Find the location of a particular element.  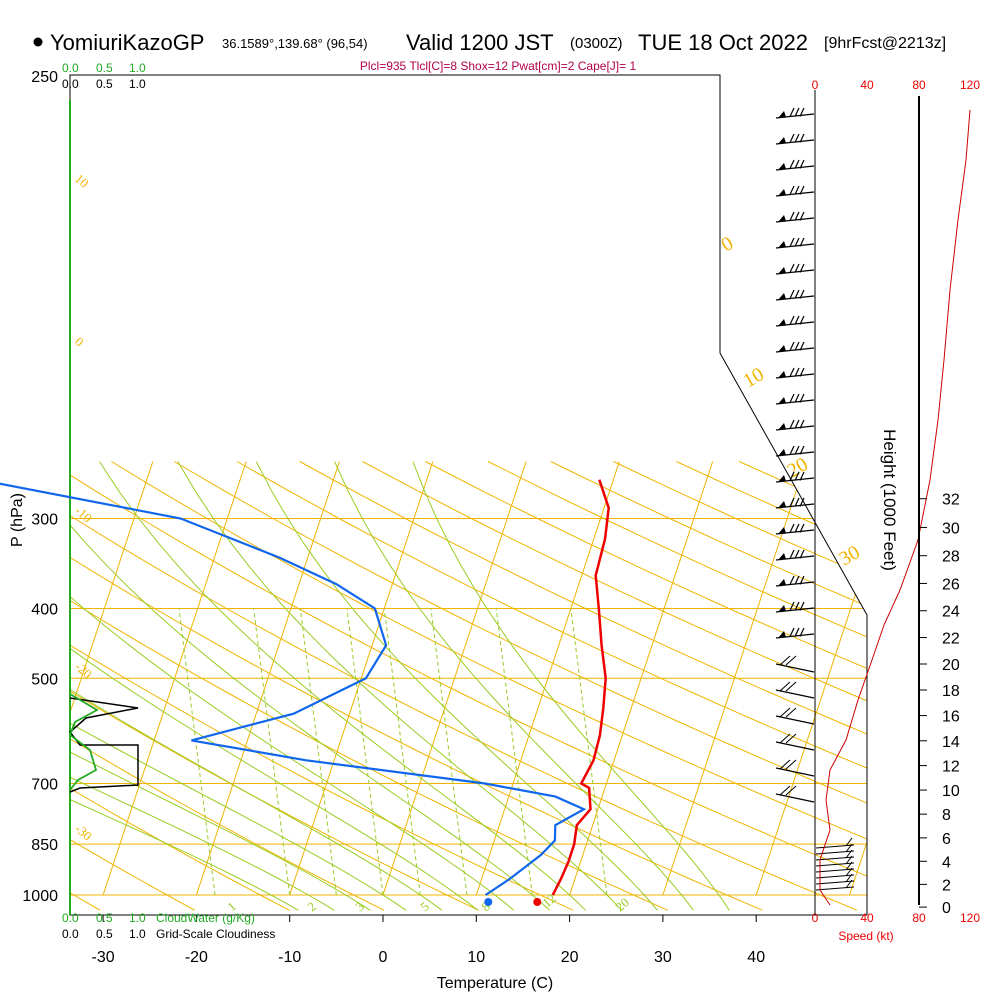

x-tick-label: -30 is located at coordinates (103, 957).